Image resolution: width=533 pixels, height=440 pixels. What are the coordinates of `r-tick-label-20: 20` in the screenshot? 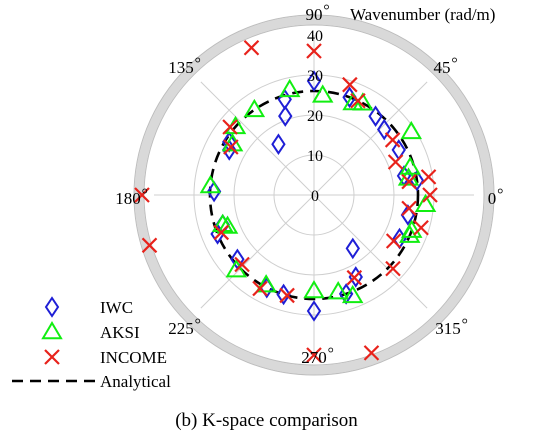 It's located at (315, 116).